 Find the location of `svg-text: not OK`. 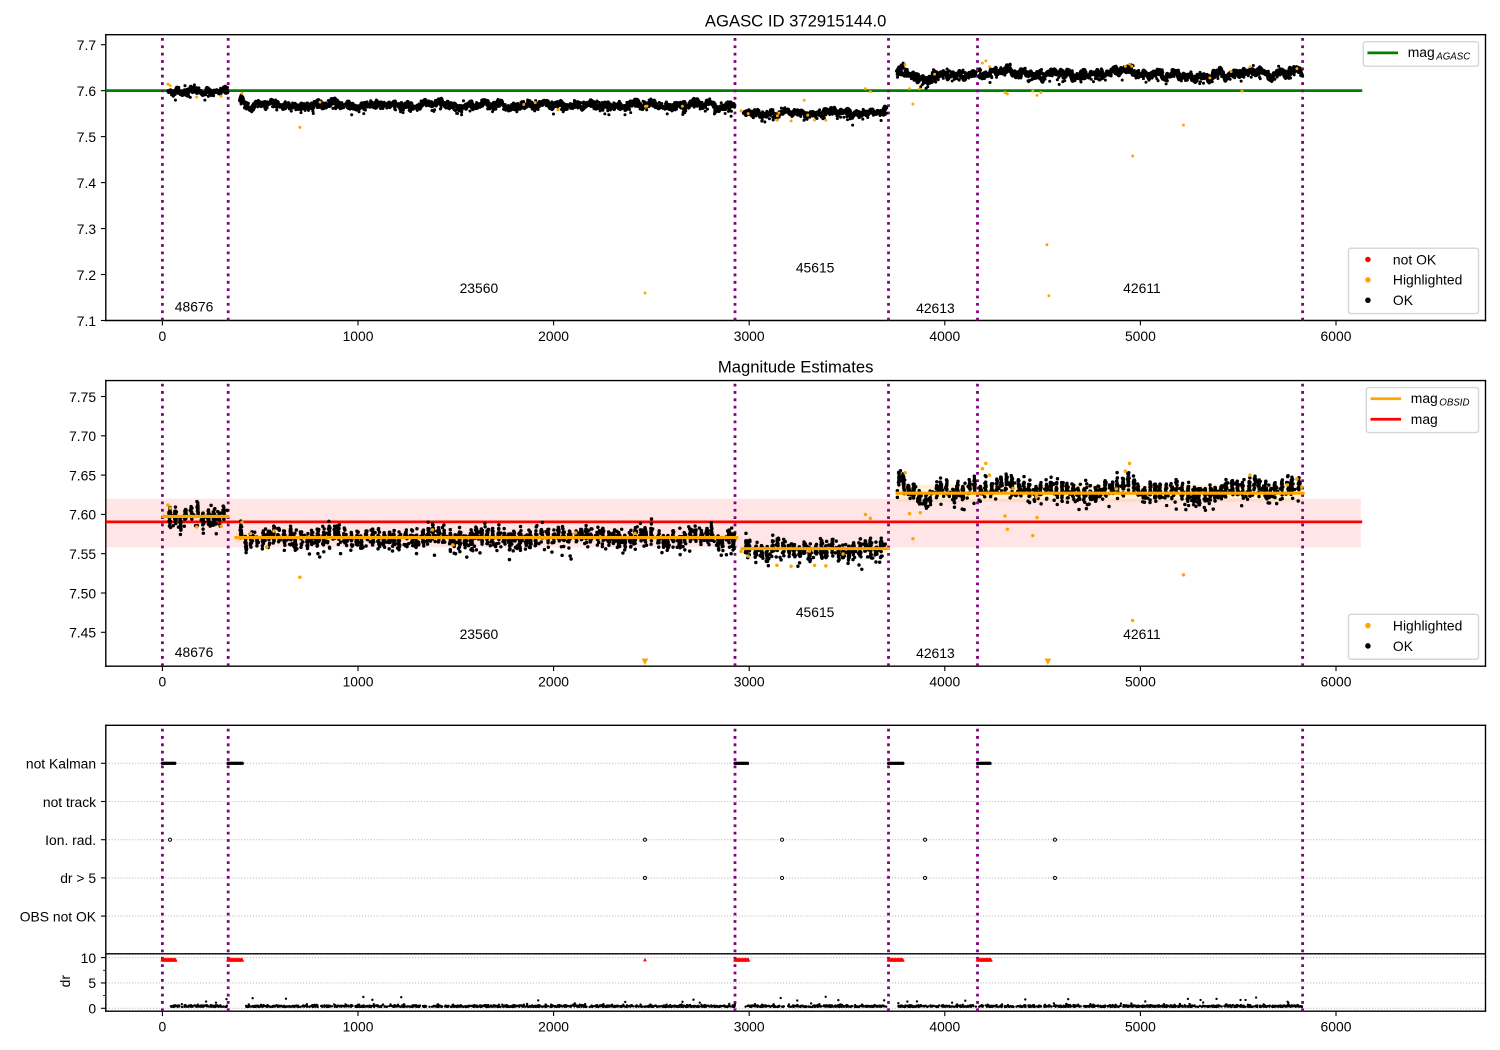

svg-text: not OK is located at coordinates (1415, 259).